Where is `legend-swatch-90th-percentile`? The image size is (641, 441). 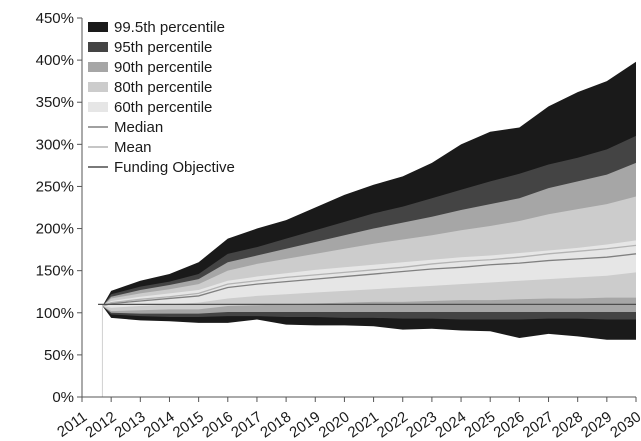 legend-swatch-90th-percentile is located at coordinates (98, 67).